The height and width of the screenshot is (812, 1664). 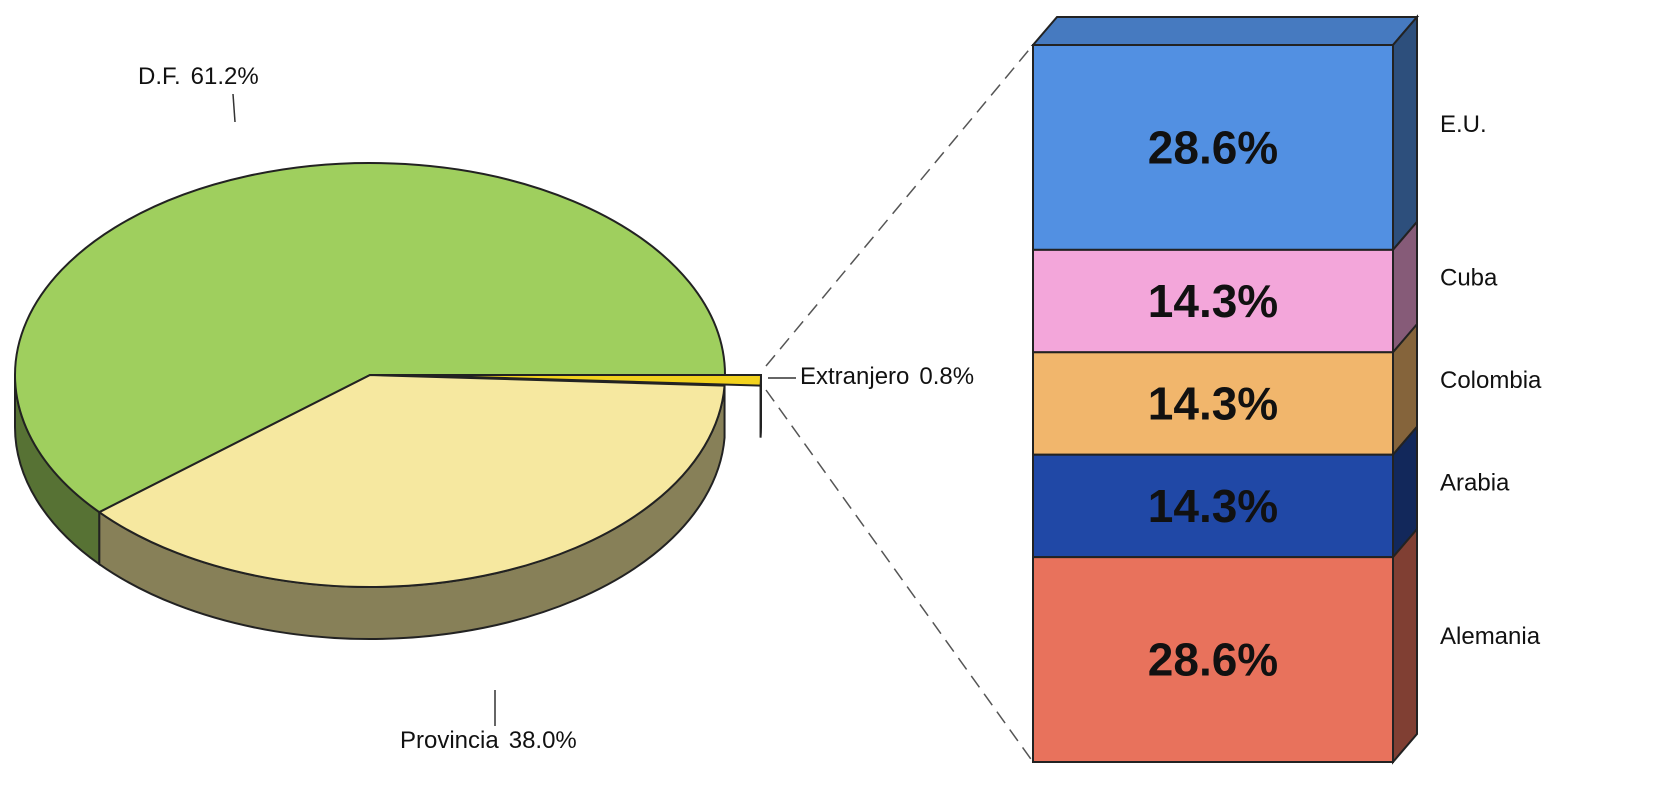 I want to click on pie-category: D.F., so click(x=159, y=76).